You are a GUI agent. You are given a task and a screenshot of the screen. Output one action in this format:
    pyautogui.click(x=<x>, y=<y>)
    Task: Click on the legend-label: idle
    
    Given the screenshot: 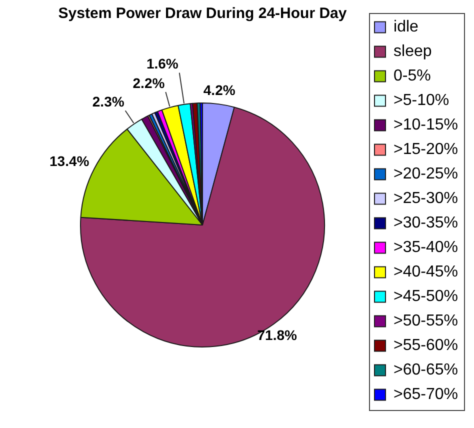 What is the action you would take?
    pyautogui.click(x=406, y=27)
    